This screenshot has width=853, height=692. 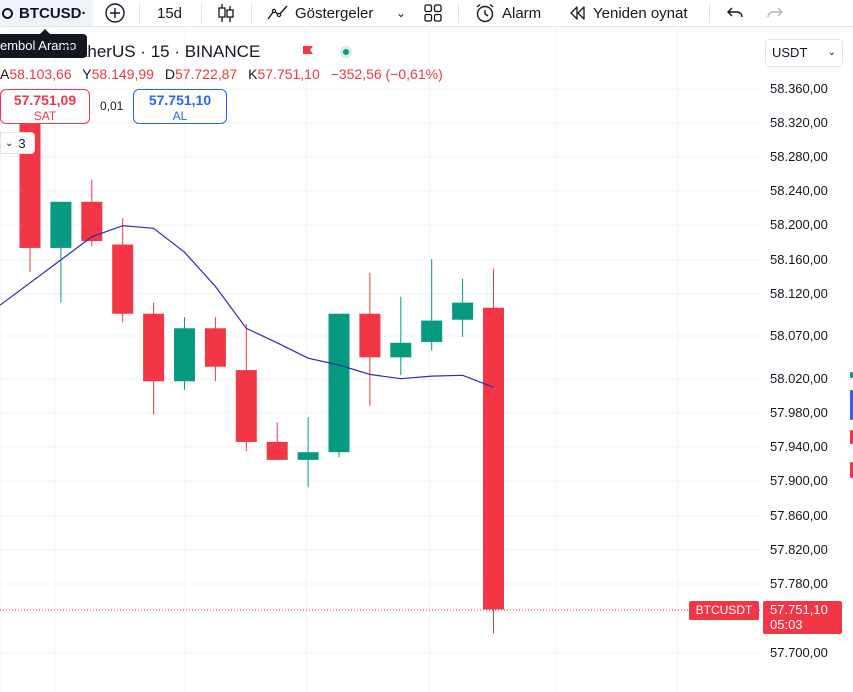 What do you see at coordinates (799, 549) in the screenshot?
I see `price-axis-label: 57.820,00` at bounding box center [799, 549].